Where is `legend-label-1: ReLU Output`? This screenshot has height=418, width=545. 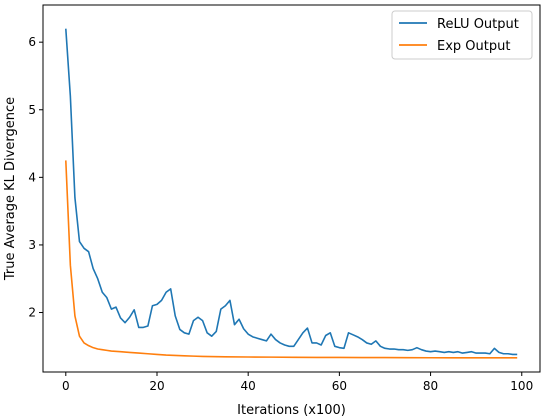
legend-label-1: ReLU Output is located at coordinates (478, 24).